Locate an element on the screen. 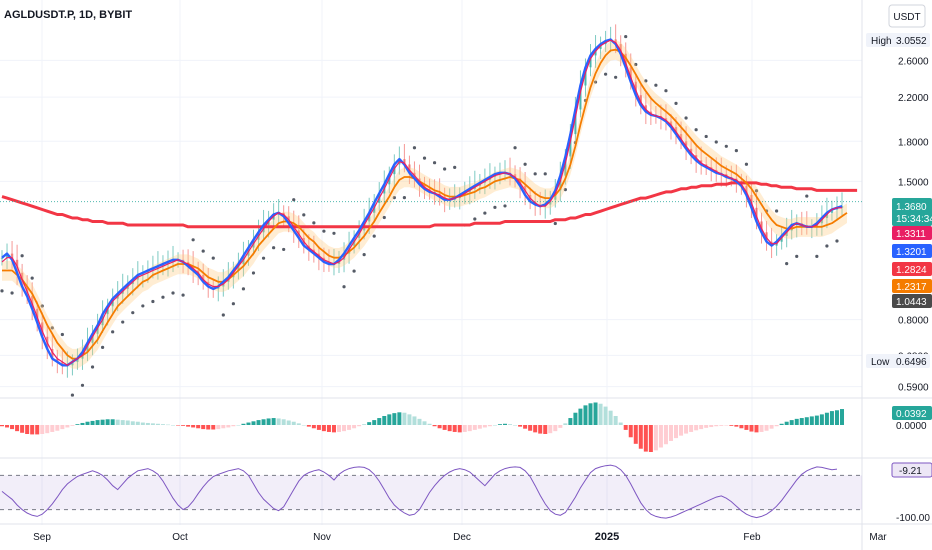 This screenshot has width=932, height=550. oscillator-band is located at coordinates (431, 492).